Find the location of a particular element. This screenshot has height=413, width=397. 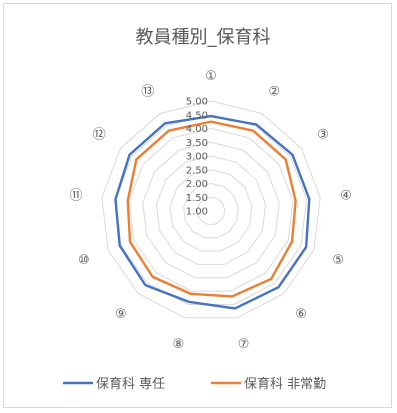

category-label: ③ is located at coordinates (323, 135).